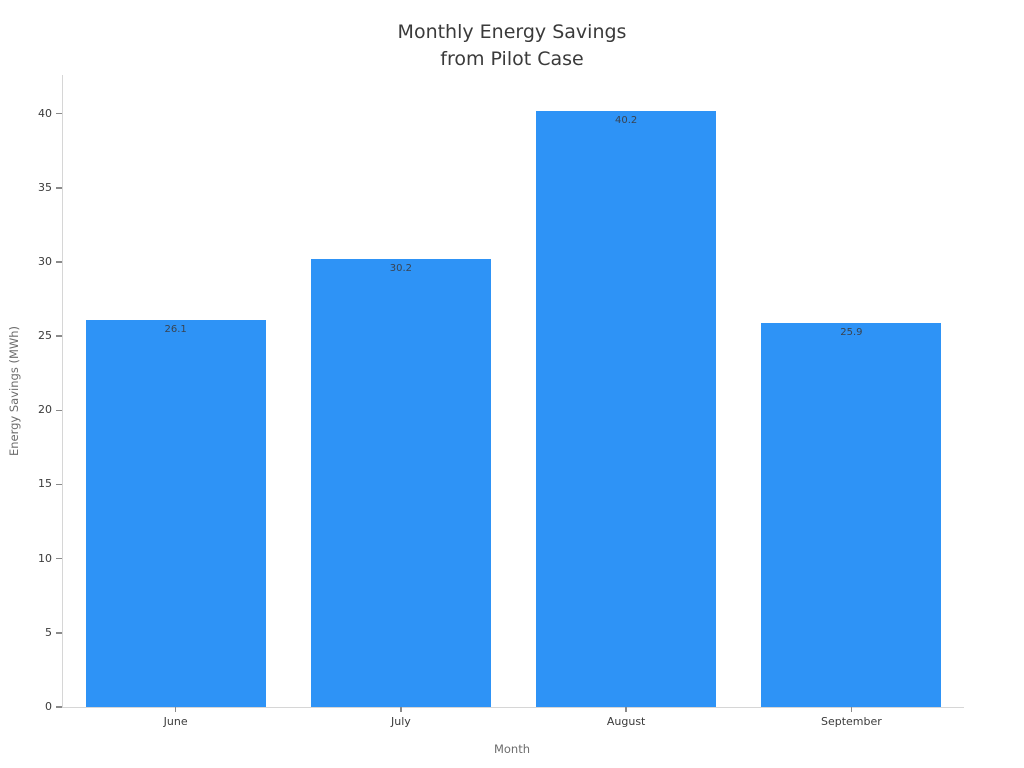 Image resolution: width=1024 pixels, height=768 pixels. I want to click on y-tick-label: 10, so click(45, 558).